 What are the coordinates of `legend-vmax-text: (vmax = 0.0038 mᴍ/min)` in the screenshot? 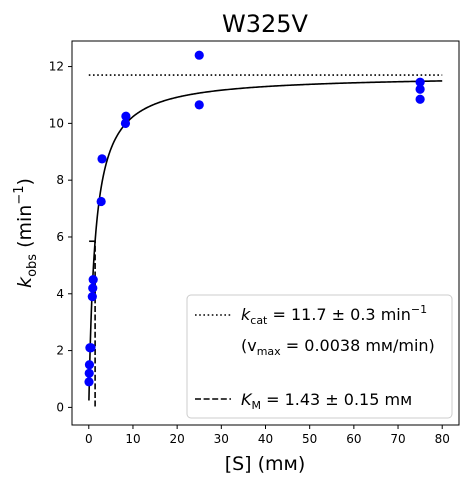 It's located at (338, 347).